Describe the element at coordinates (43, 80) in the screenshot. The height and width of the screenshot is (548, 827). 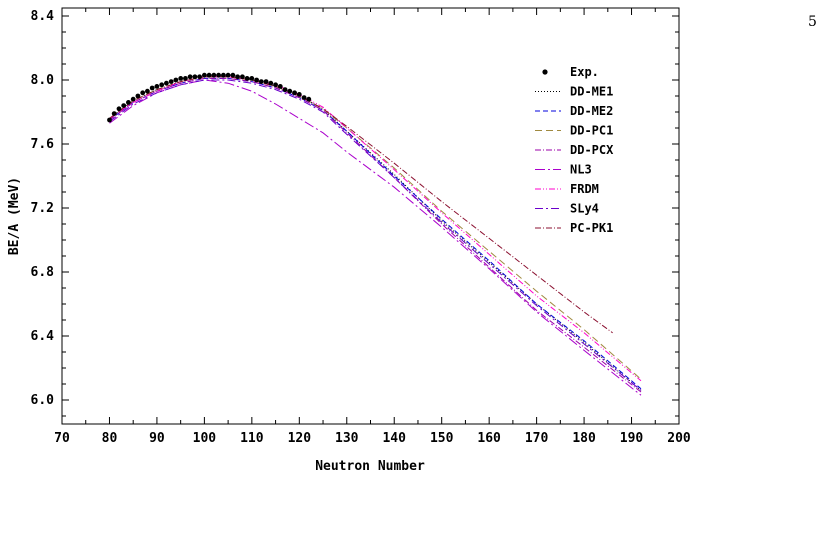
I see `y-tick-label: 8.0` at that location.